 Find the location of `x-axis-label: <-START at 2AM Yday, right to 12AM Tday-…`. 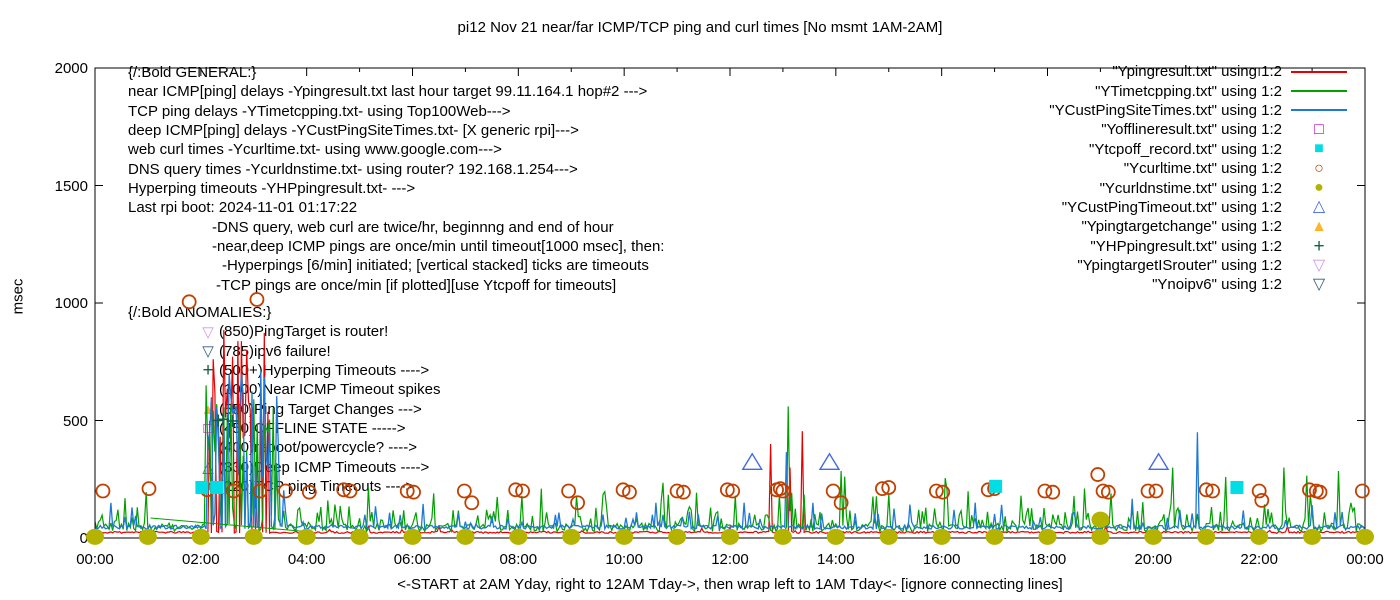

x-axis-label: <-START at 2AM Yday, right to 12AM Tday-… is located at coordinates (730, 584).